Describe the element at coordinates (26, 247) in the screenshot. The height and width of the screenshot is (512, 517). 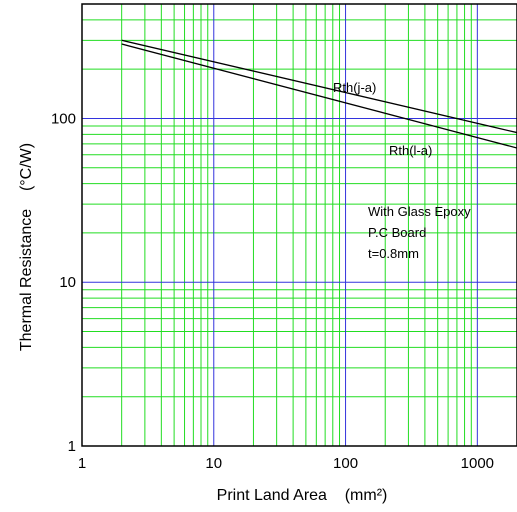
I see `y-axis-label: Thermal Resistance (°C/W)` at that location.